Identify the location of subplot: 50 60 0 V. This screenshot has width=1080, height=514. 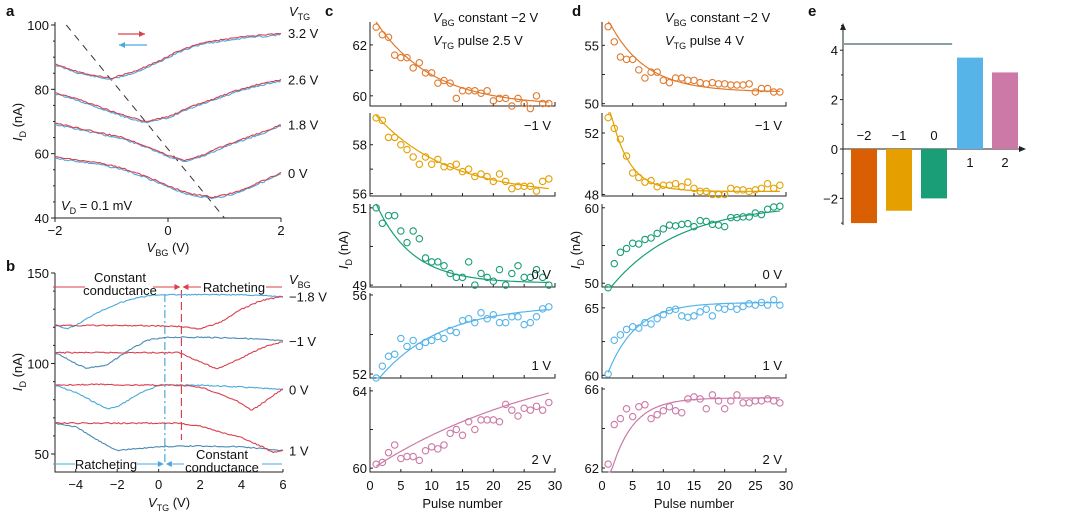
(686, 246).